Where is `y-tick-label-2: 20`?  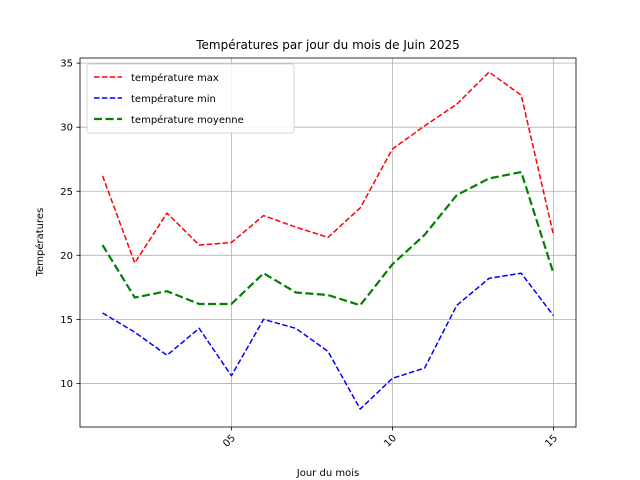
y-tick-label-2: 20 is located at coordinates (66, 256).